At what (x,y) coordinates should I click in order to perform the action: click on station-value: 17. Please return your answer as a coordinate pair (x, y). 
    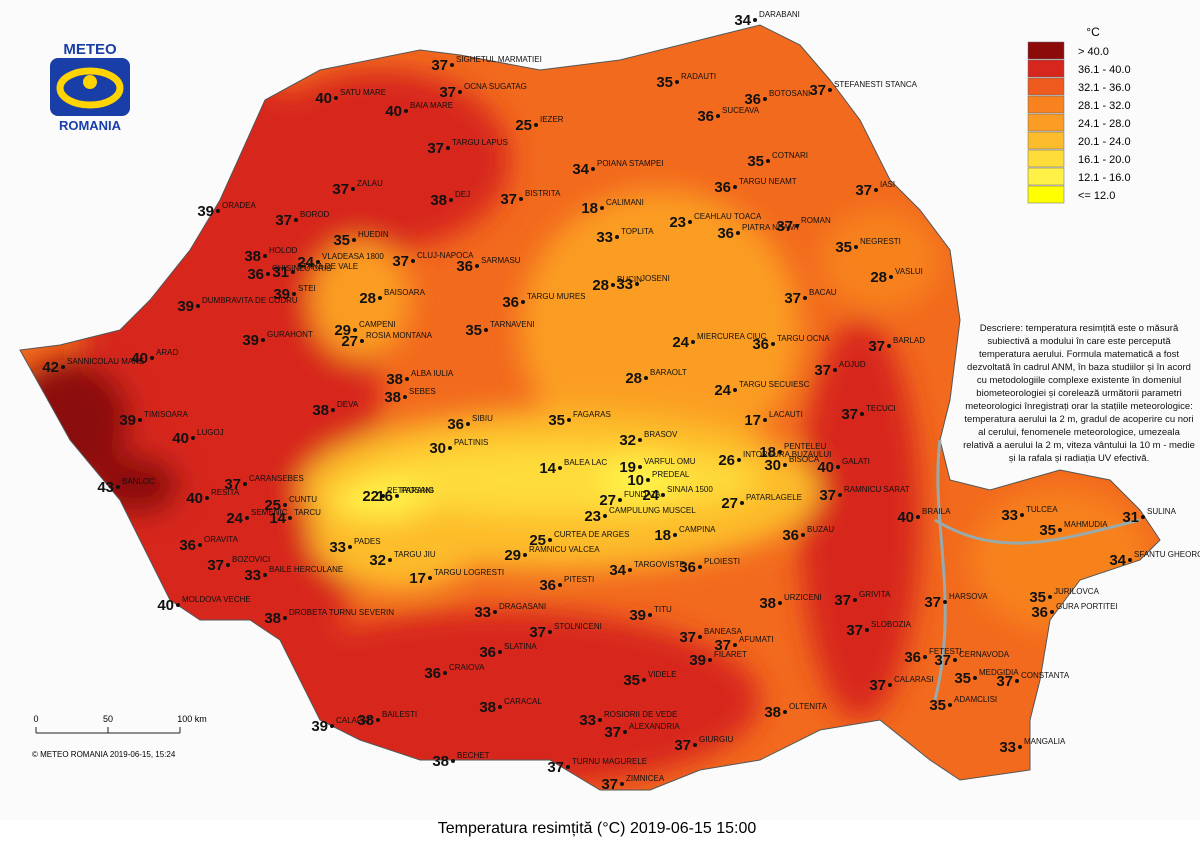
    Looking at the image, I should click on (752, 420).